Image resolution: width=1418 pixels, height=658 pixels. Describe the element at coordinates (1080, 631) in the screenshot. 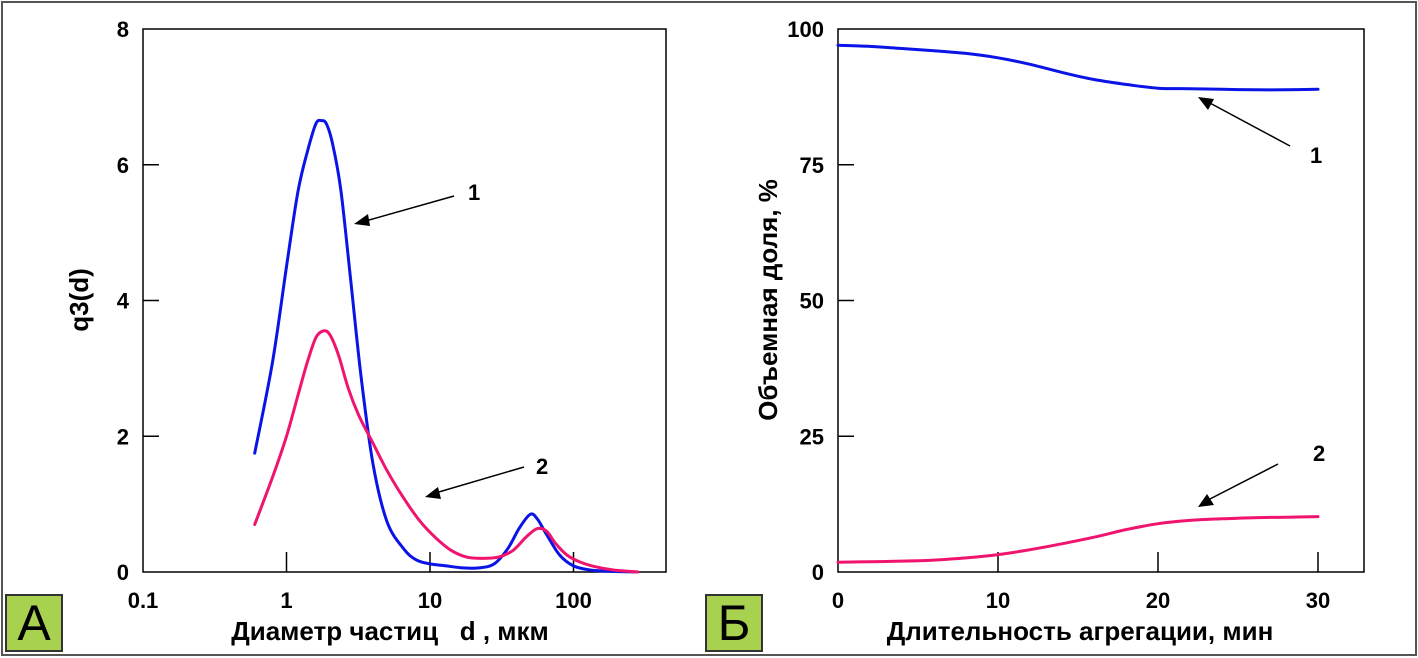

I see `chart-b-xlabel: Длительность агрегации, мин` at that location.